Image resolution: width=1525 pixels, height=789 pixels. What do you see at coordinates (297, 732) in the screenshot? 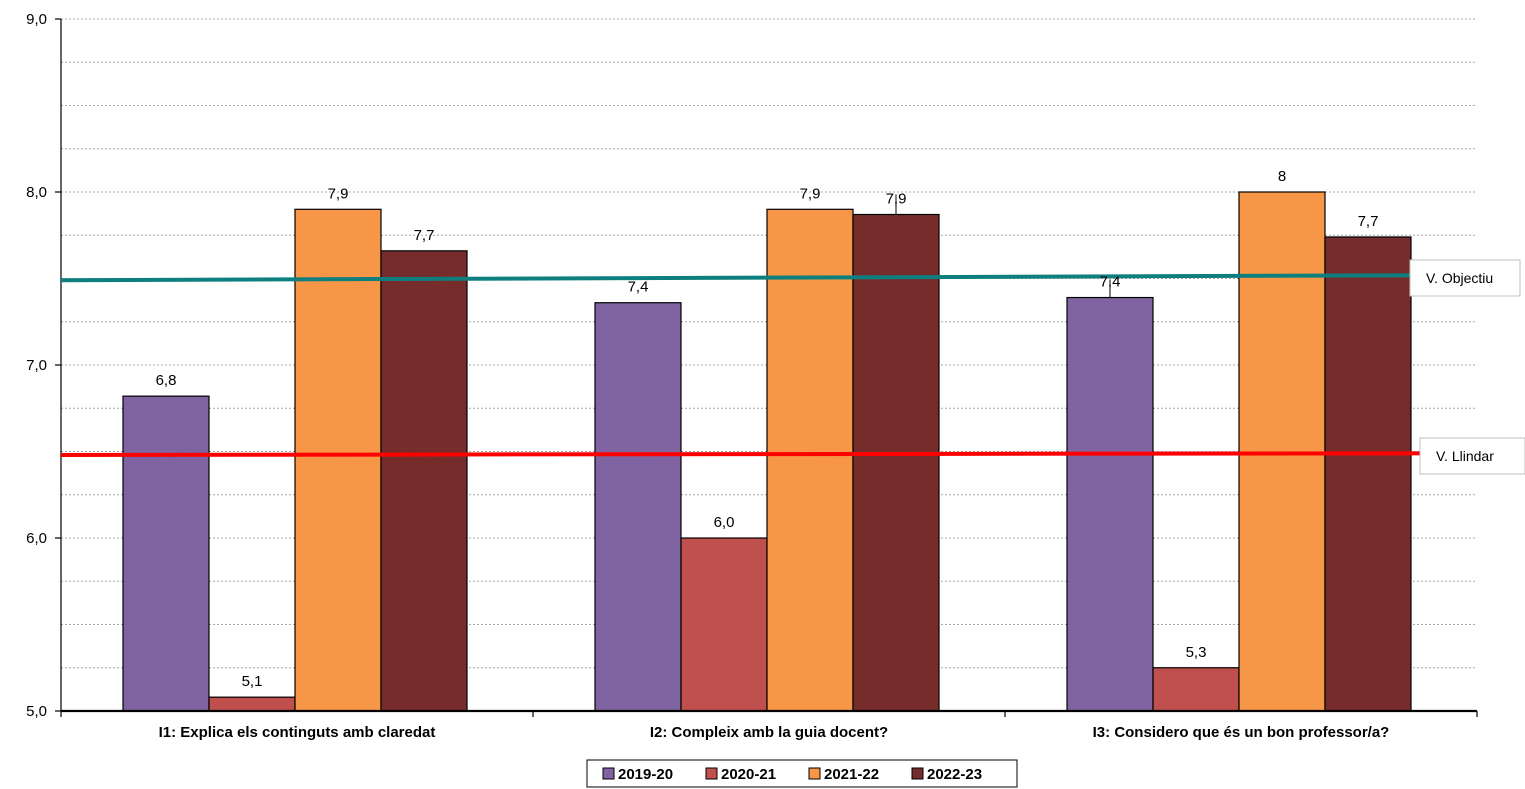
I see `x-category-label: I1: Explica els continguts amb claredat` at bounding box center [297, 732].